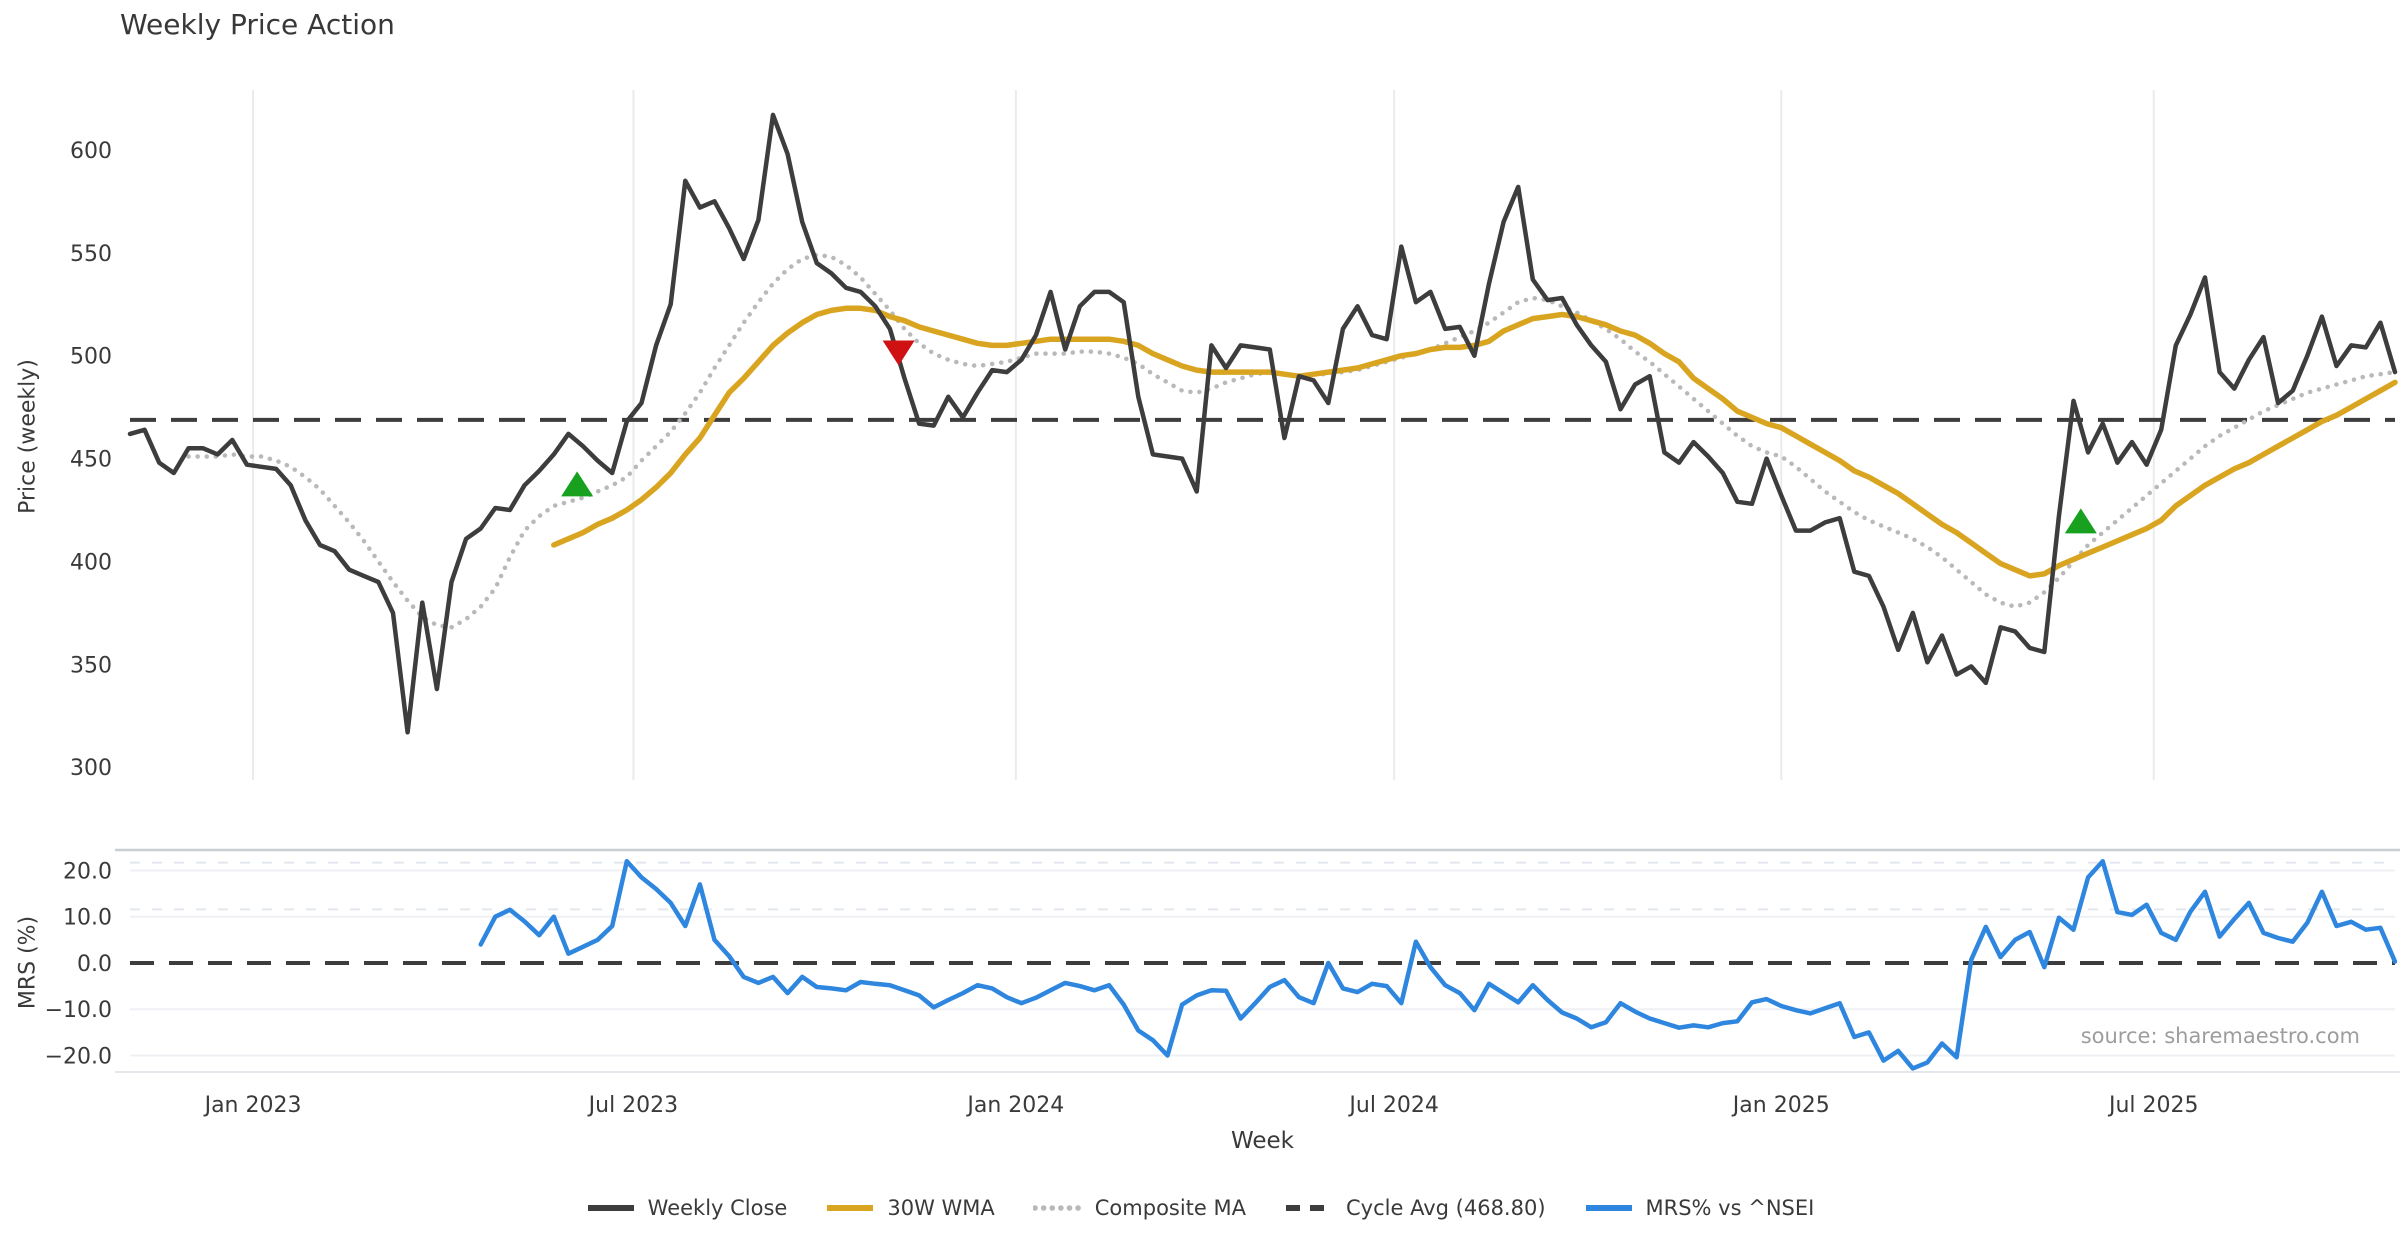 This screenshot has width=2400, height=1260. Describe the element at coordinates (717, 1208) in the screenshot. I see `legend-item-label: Weekly Close` at that location.